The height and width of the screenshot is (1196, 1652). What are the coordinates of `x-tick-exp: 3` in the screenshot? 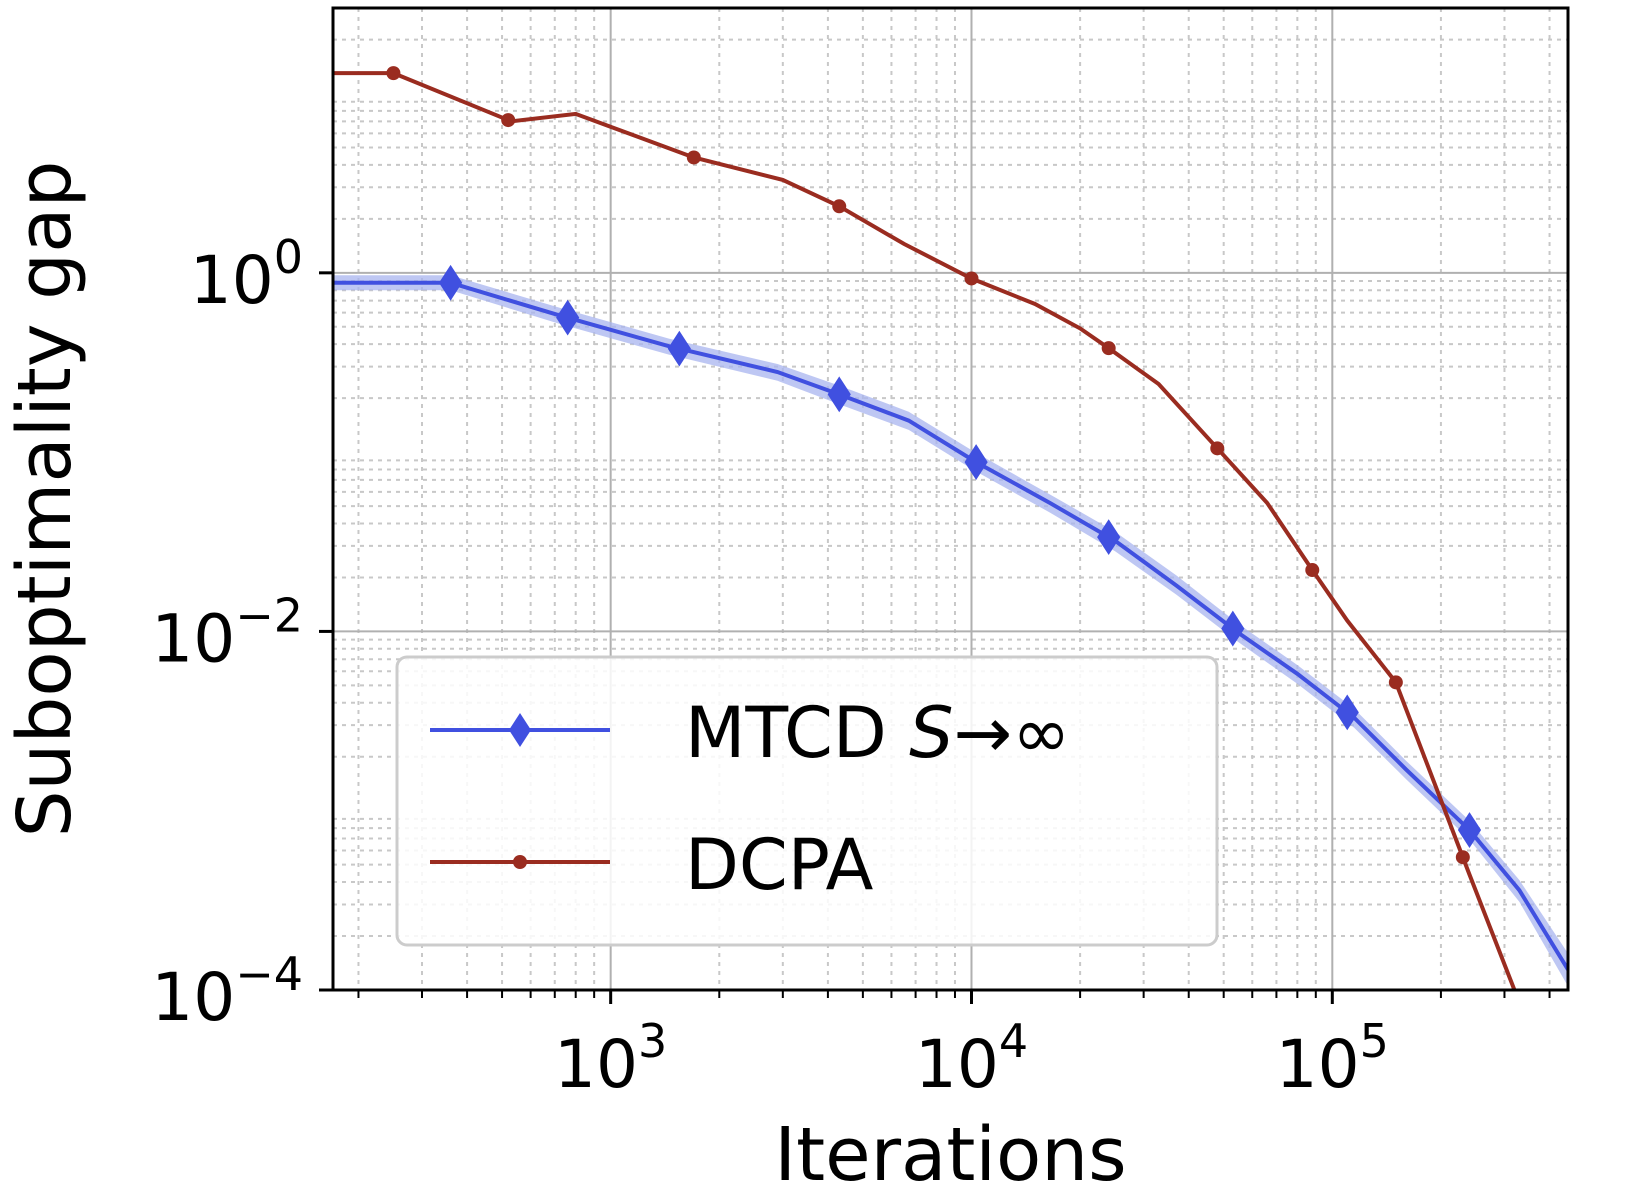 It's located at (652, 1041).